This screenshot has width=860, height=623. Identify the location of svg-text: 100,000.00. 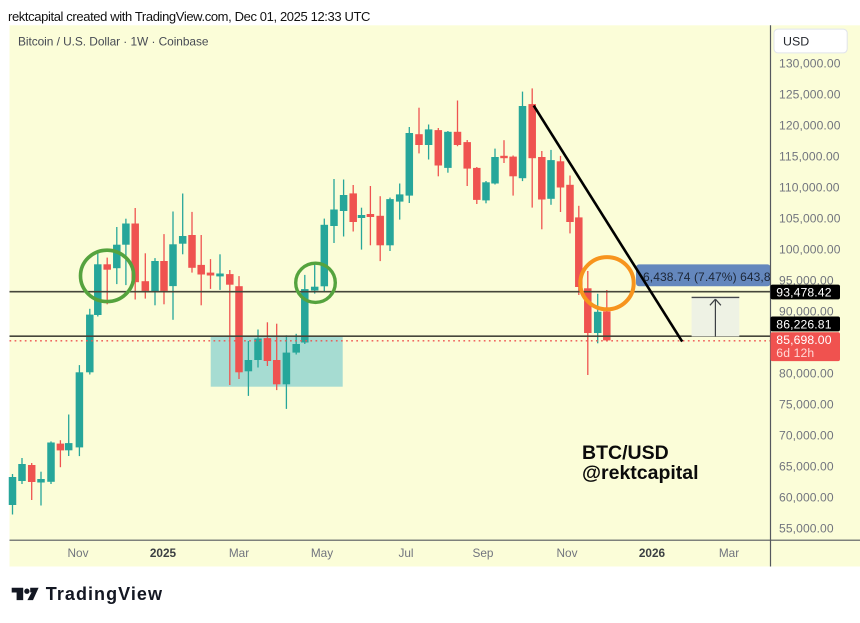
(810, 250).